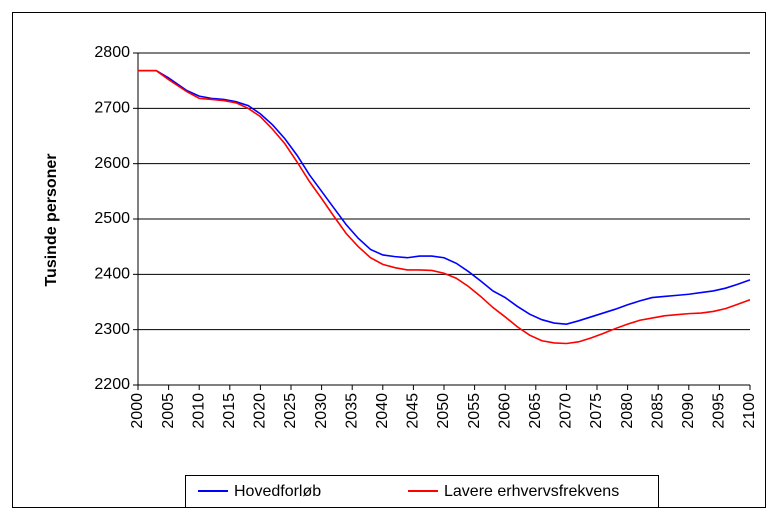 The width and height of the screenshot is (776, 519). Describe the element at coordinates (112, 218) in the screenshot. I see `y-tick-label: 2500` at that location.